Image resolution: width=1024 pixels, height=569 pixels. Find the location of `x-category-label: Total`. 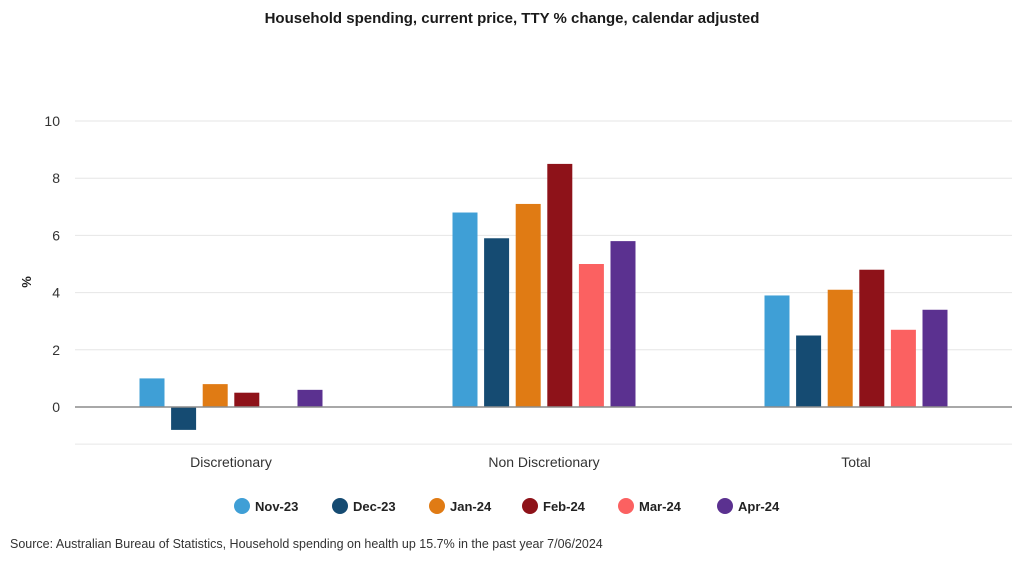

x-category-label: Total is located at coordinates (856, 462).